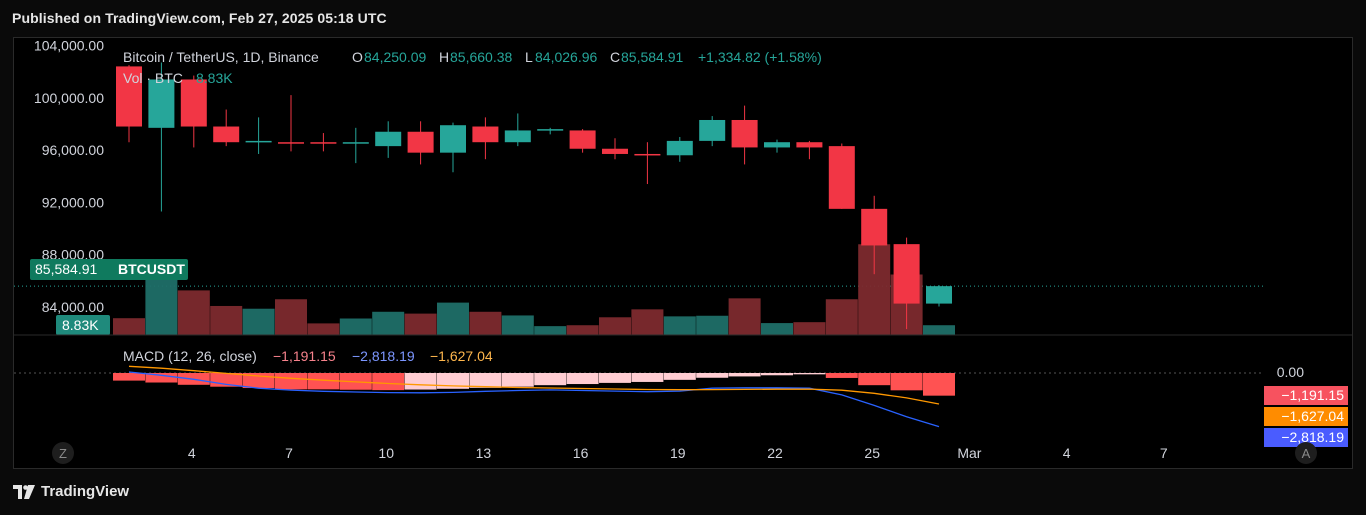 Image resolution: width=1366 pixels, height=515 pixels. Describe the element at coordinates (775, 453) in the screenshot. I see `time-tick-label: 22` at that location.